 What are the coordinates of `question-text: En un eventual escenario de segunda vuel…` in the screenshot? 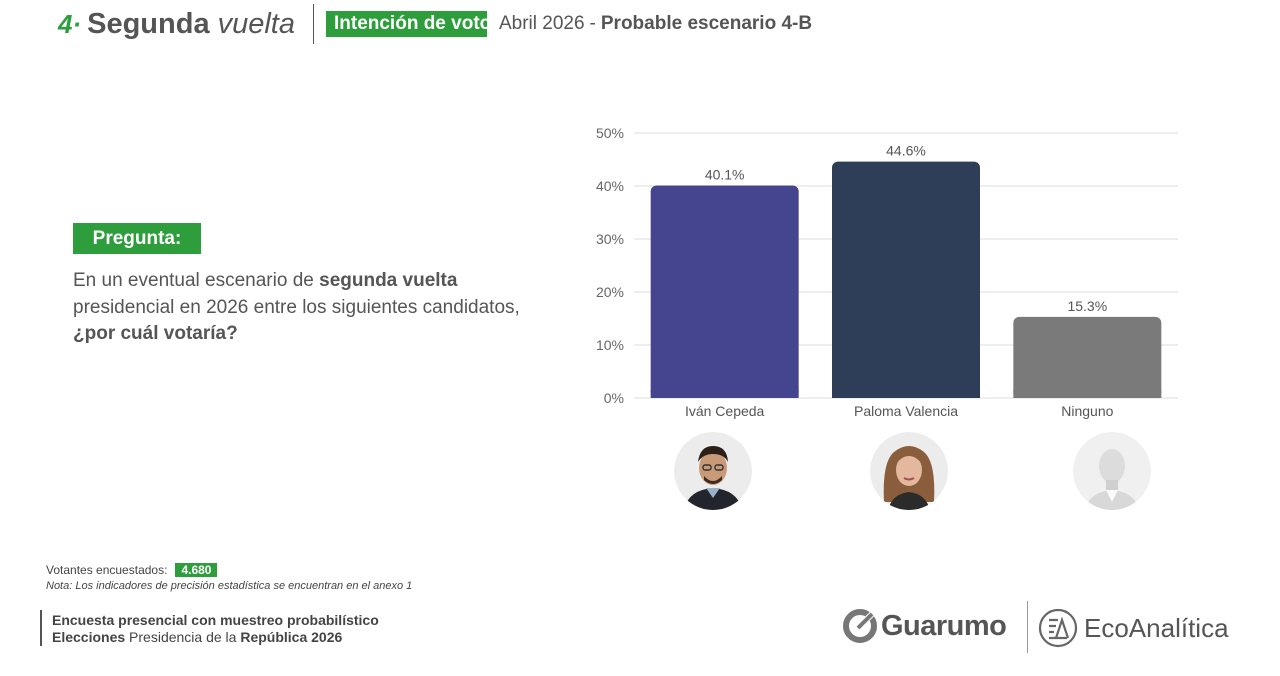 It's located at (308, 308).